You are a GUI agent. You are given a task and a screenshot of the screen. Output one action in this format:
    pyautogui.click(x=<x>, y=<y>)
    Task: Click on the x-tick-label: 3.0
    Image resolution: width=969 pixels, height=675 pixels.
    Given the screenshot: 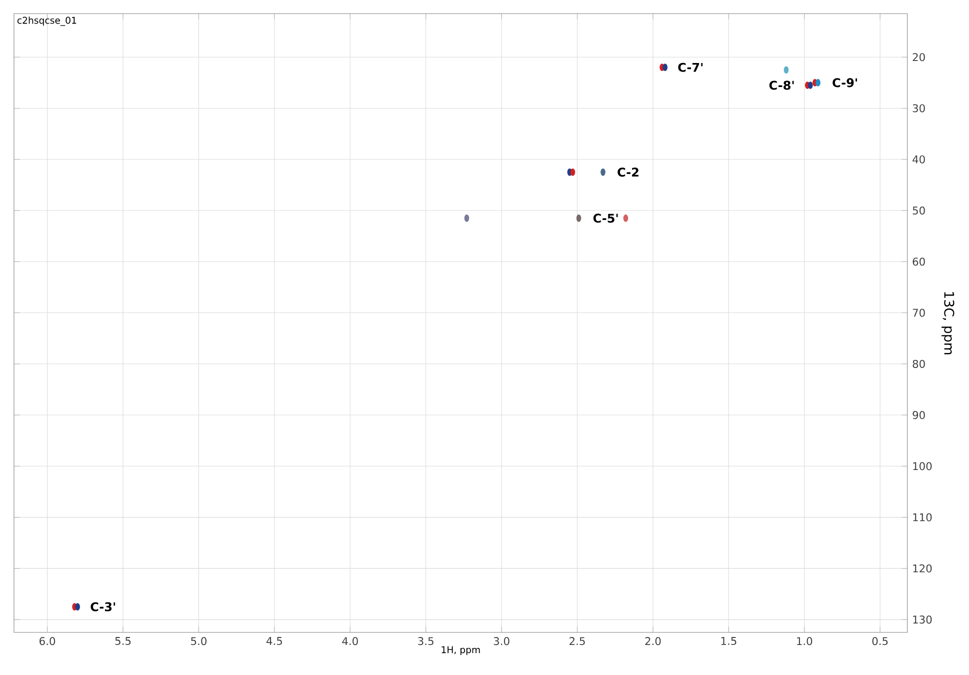 What is the action you would take?
    pyautogui.click(x=502, y=641)
    